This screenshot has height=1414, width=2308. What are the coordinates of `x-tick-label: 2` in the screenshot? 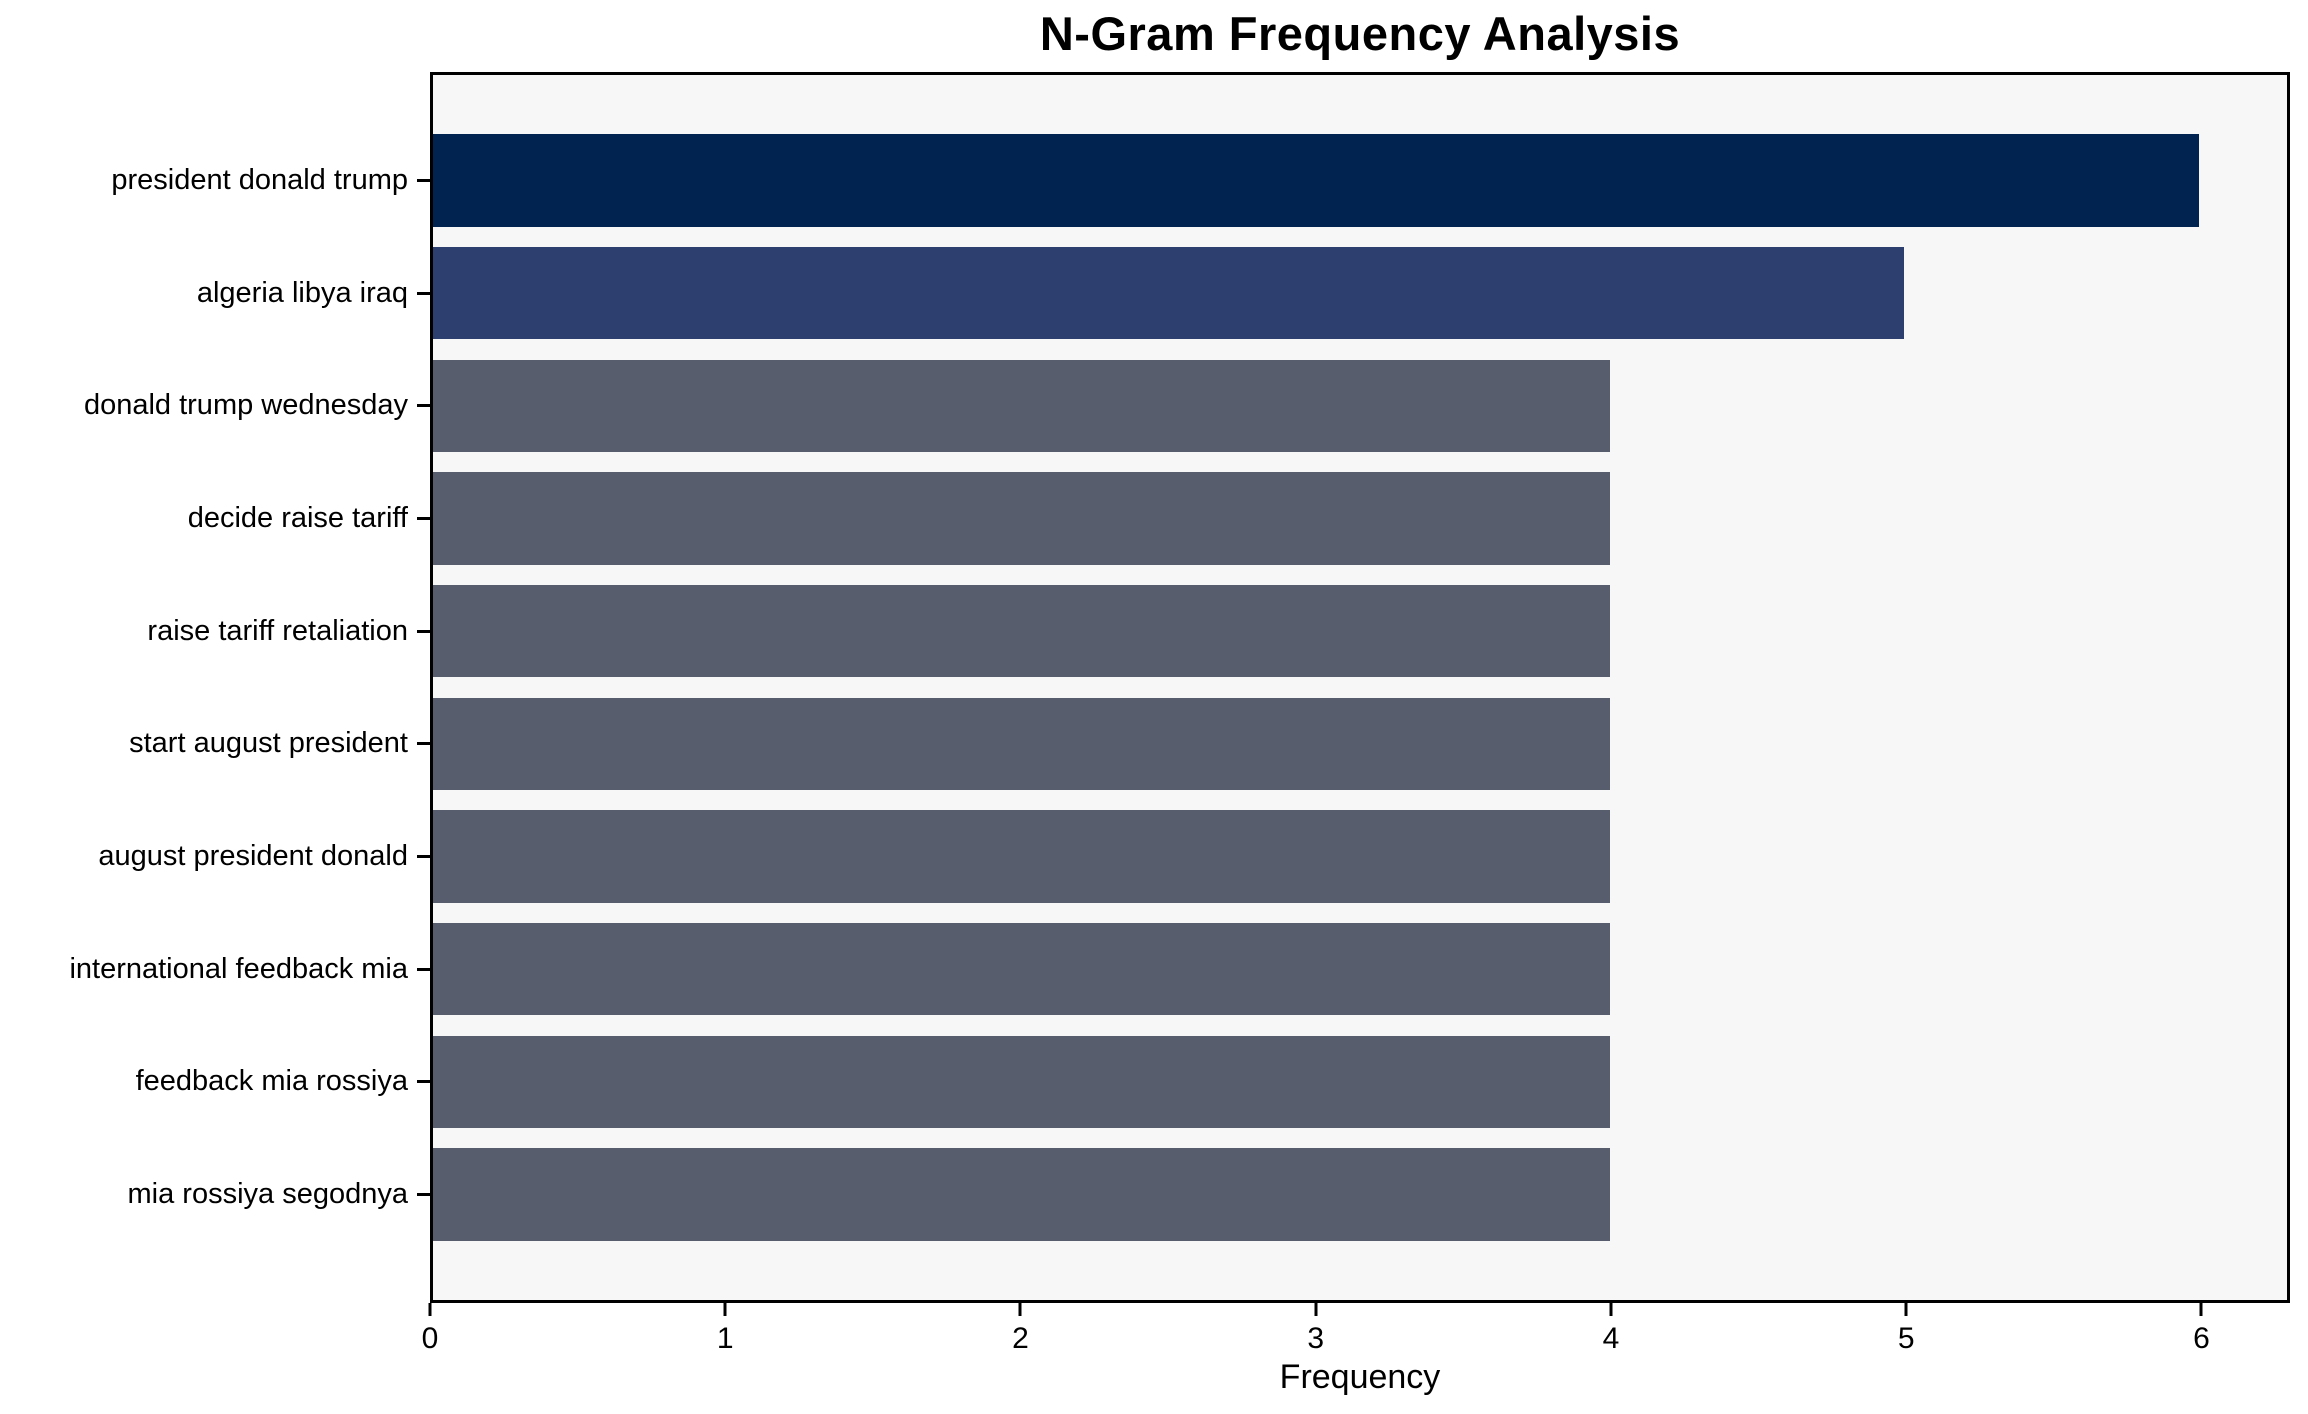 It's located at (1020, 1338).